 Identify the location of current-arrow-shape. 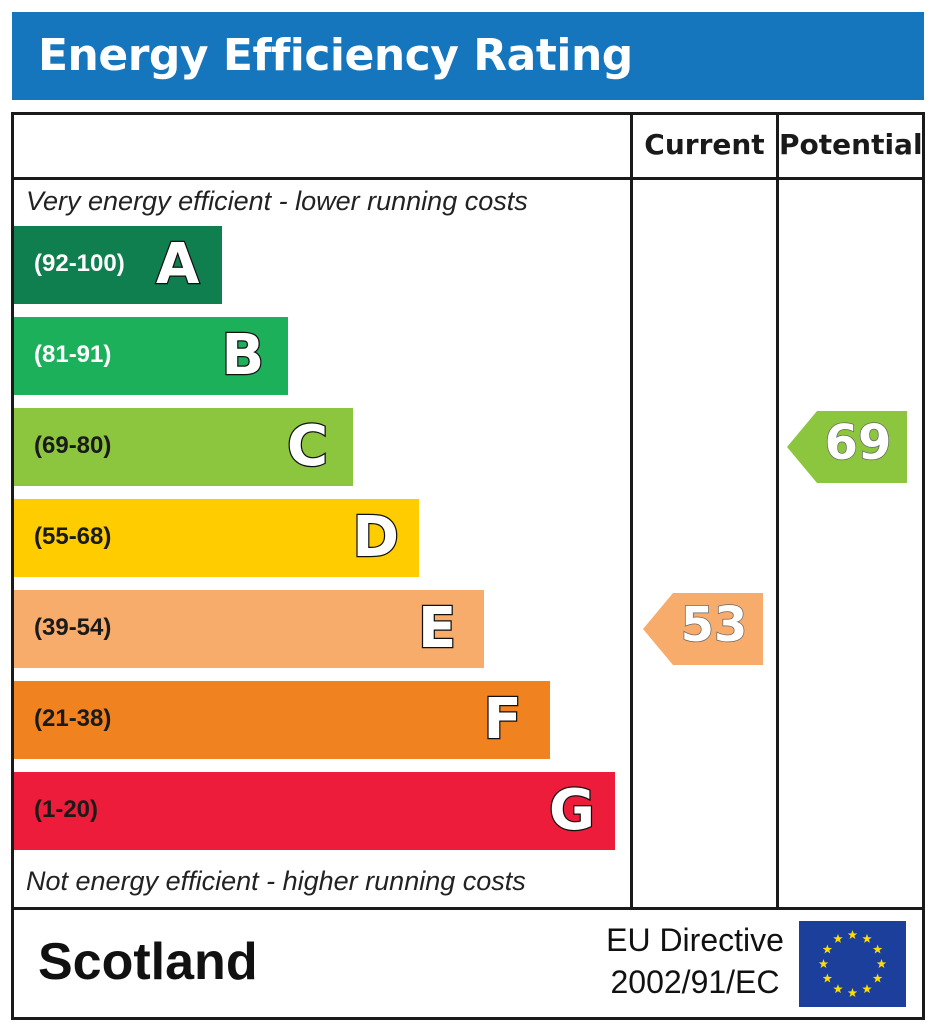
(703, 629).